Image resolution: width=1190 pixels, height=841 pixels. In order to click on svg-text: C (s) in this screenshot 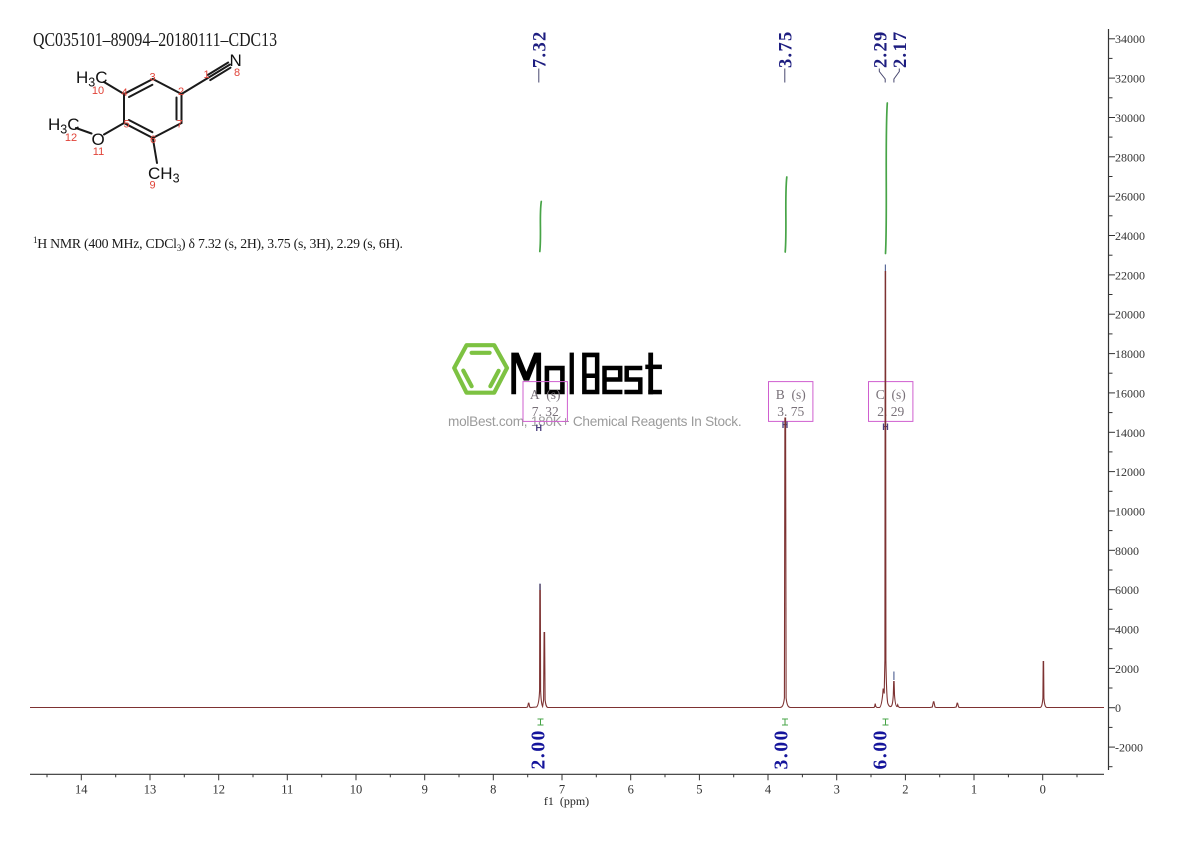, I will do `click(891, 394)`.